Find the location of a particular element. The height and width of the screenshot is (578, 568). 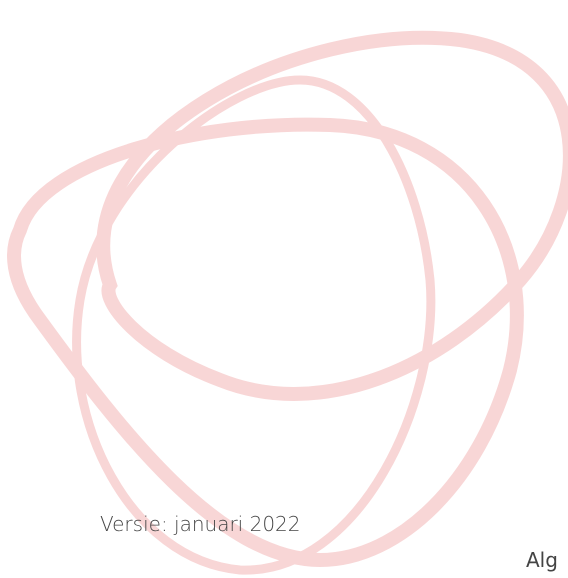

version-text: Versie: januari 2022 is located at coordinates (200, 524).